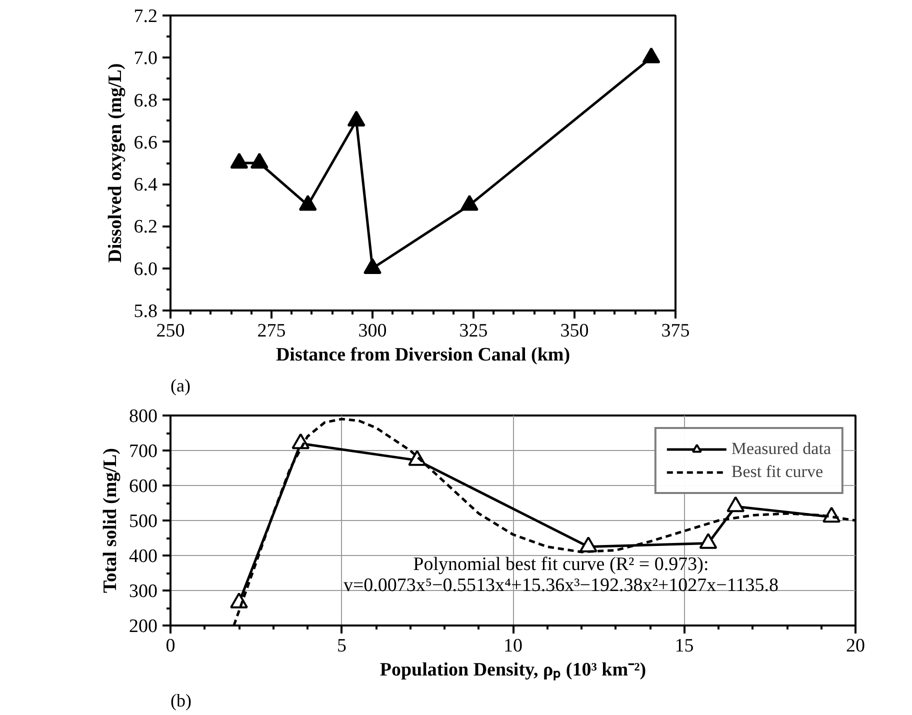  I want to click on text: (b), so click(181, 700).